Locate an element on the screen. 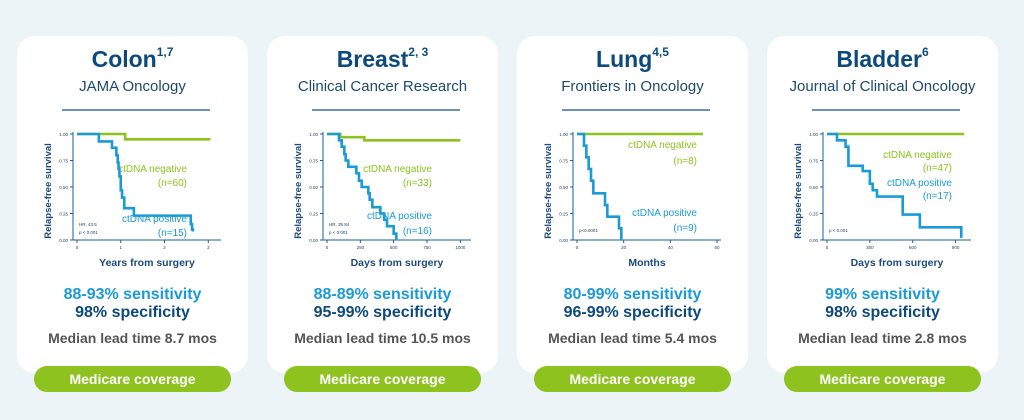 This screenshot has width=1024, height=420. x-tick-label: 3 is located at coordinates (208, 247).